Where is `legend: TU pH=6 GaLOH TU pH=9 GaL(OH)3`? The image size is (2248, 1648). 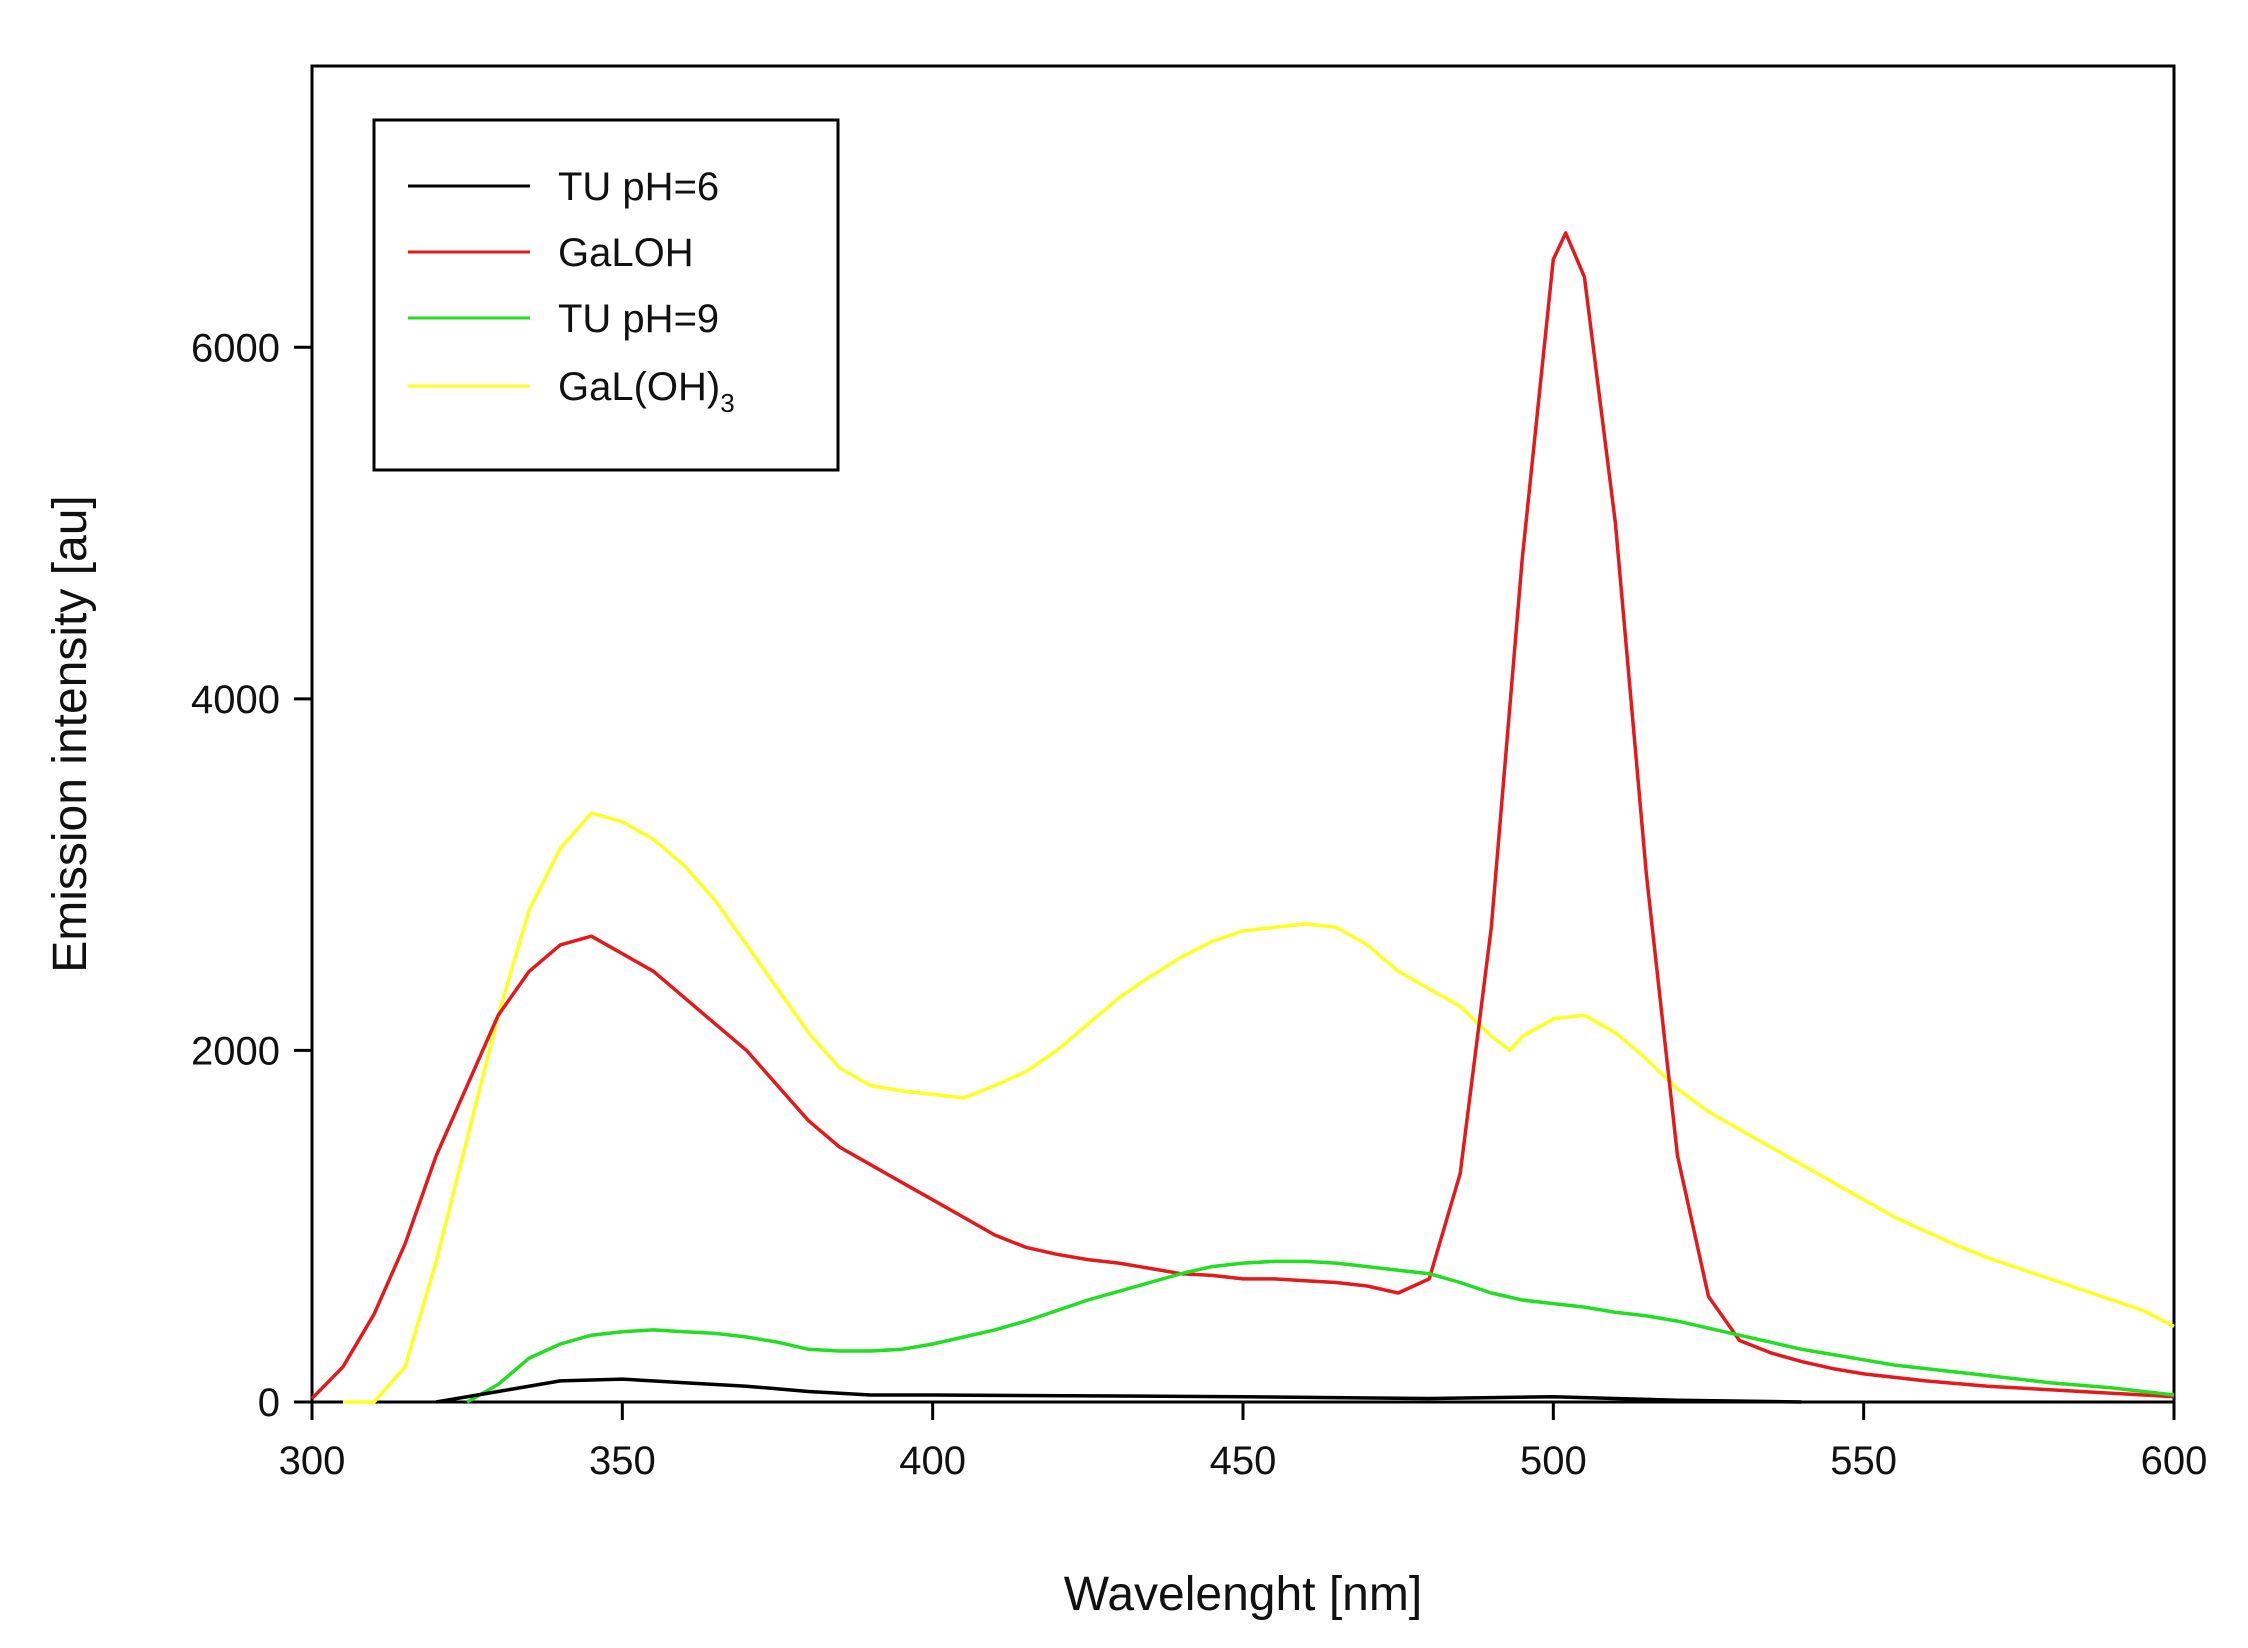 legend: TU pH=6 GaLOH TU pH=9 GaL(OH)3 is located at coordinates (606, 295).